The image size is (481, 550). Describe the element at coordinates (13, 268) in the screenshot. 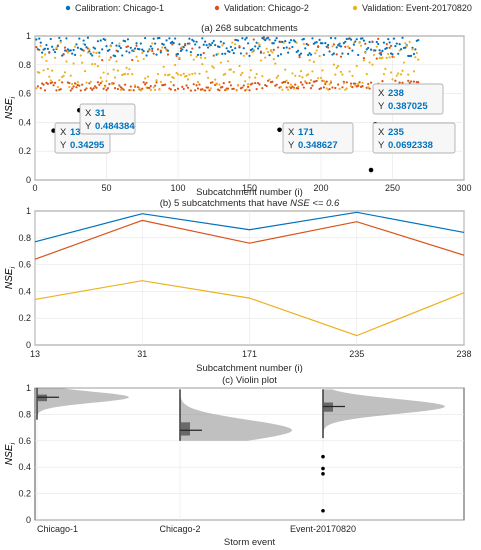

I see `y-axis-label-subscript: i` at that location.